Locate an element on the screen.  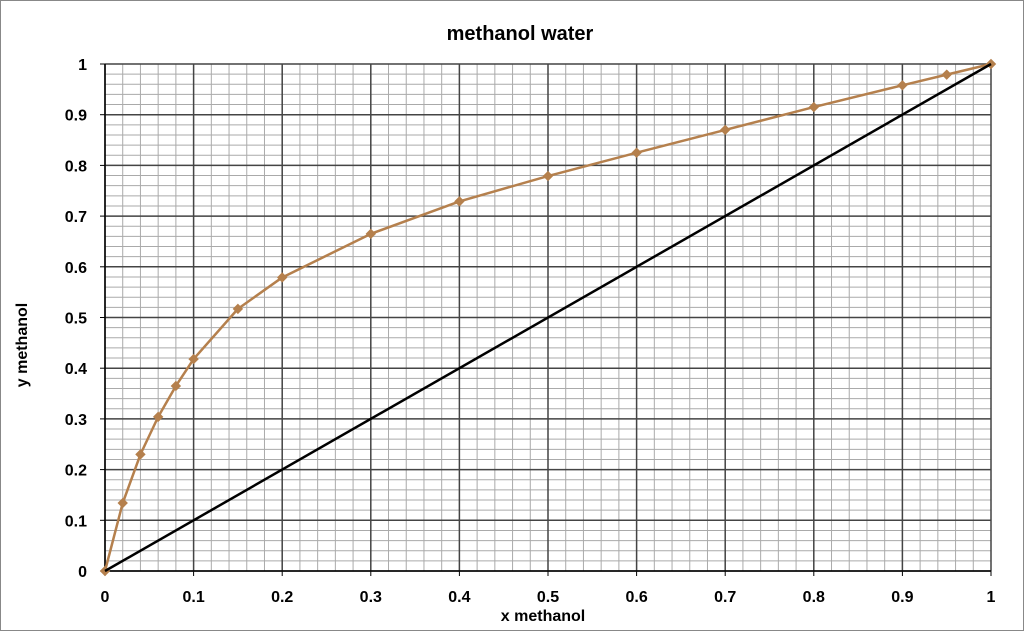
y-tick-label: 0.8 is located at coordinates (76, 166).